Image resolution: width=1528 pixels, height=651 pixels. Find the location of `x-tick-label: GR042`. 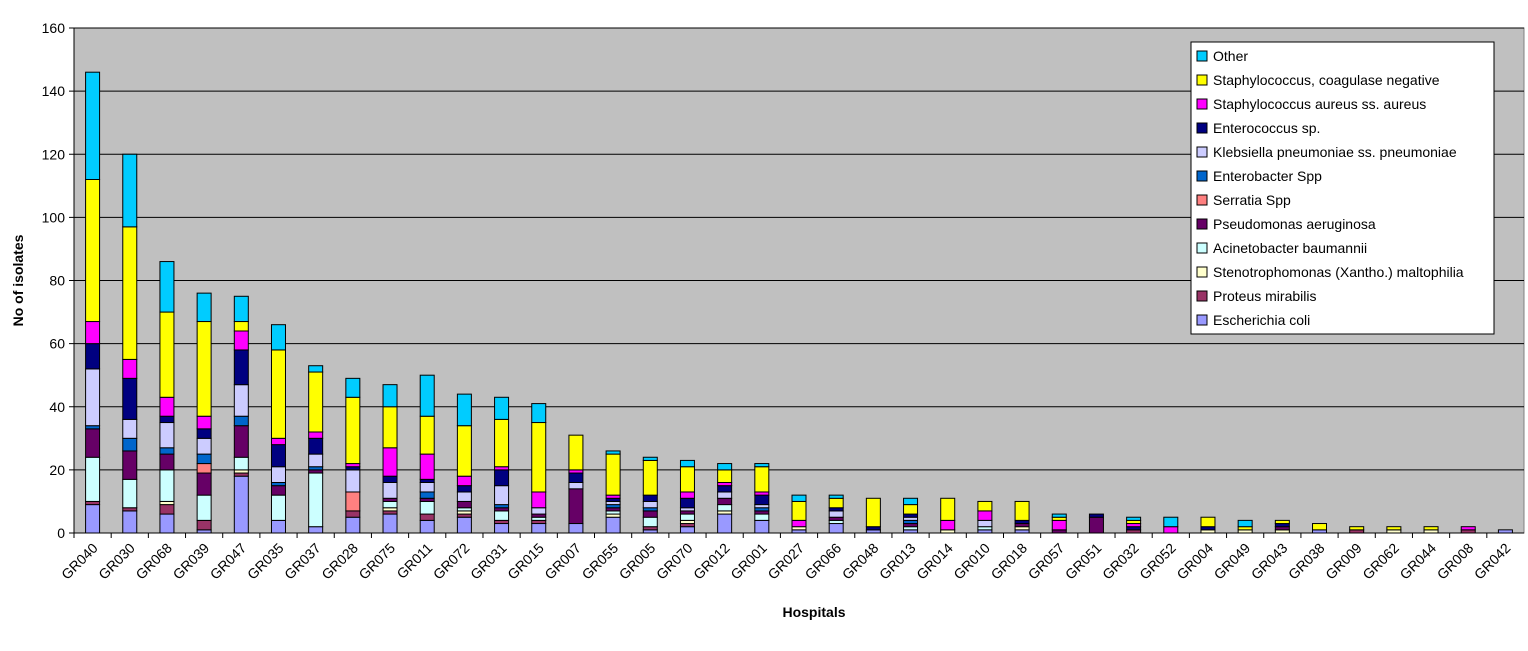

x-tick-label: GR042 is located at coordinates (1492, 561).